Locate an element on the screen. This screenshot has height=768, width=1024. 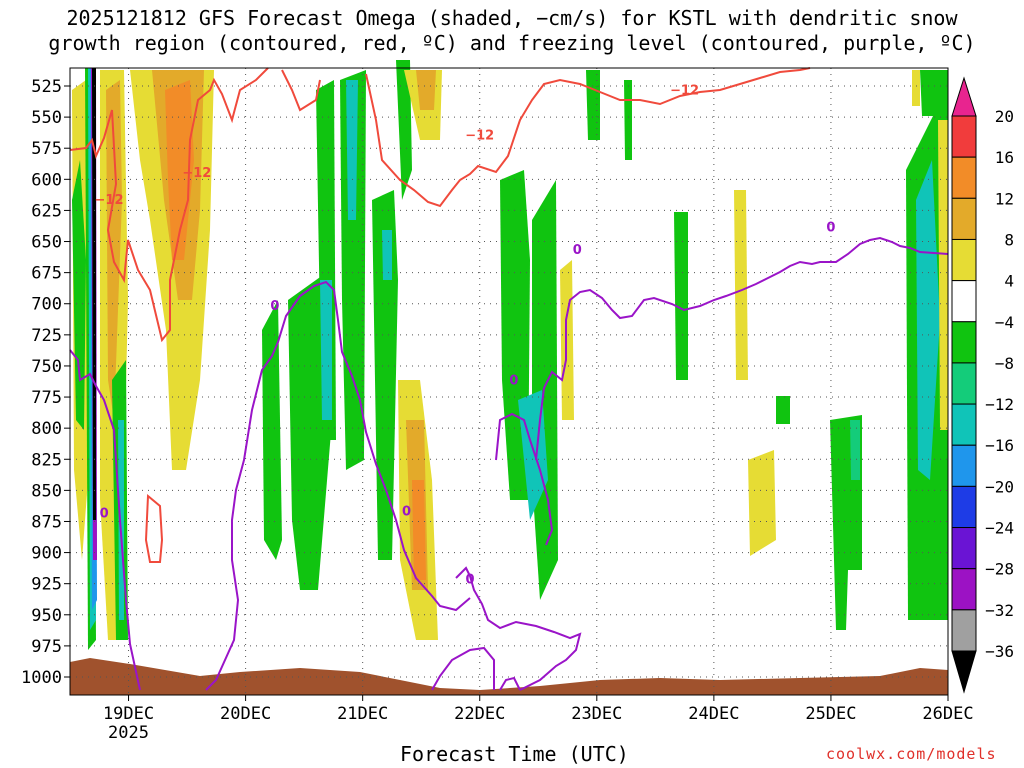
y-tick-label: 575 is located at coordinates (46, 149).